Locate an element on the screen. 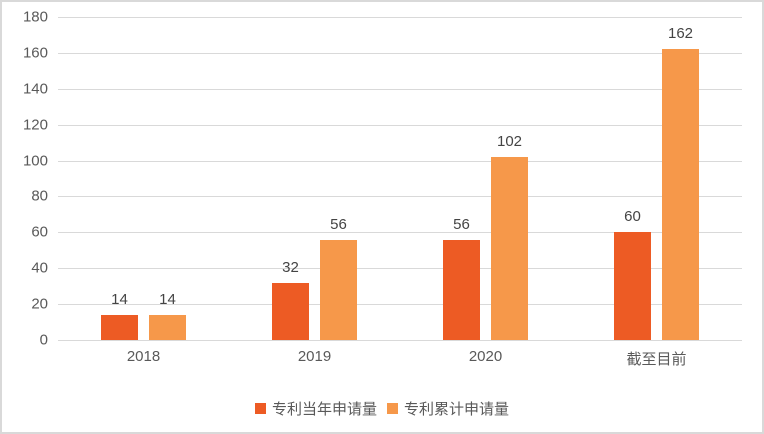  y-tick-label: 0 is located at coordinates (43, 340).